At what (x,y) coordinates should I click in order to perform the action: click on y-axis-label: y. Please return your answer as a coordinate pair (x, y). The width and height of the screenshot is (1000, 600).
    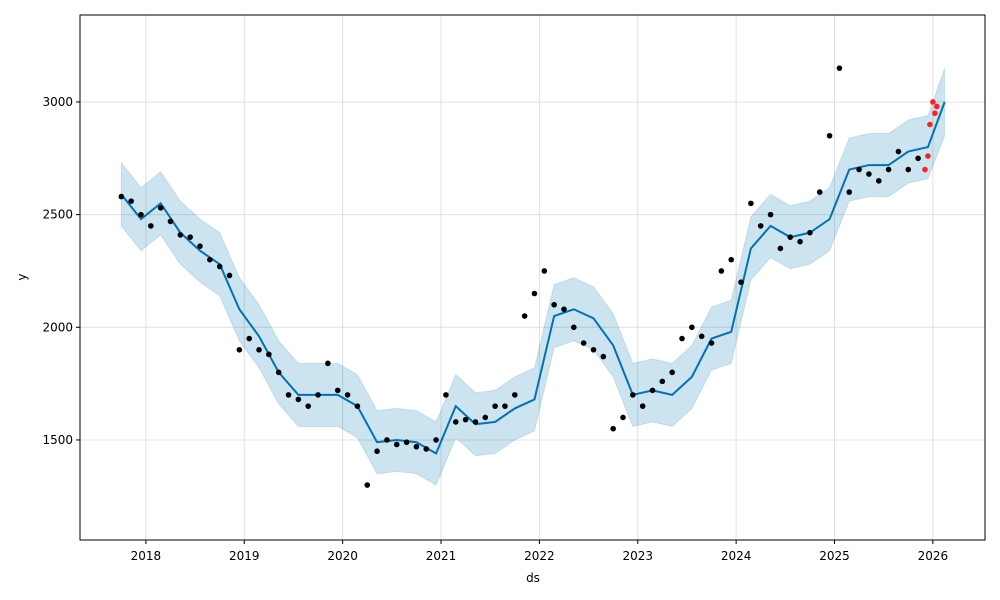
    Looking at the image, I should click on (22, 276).